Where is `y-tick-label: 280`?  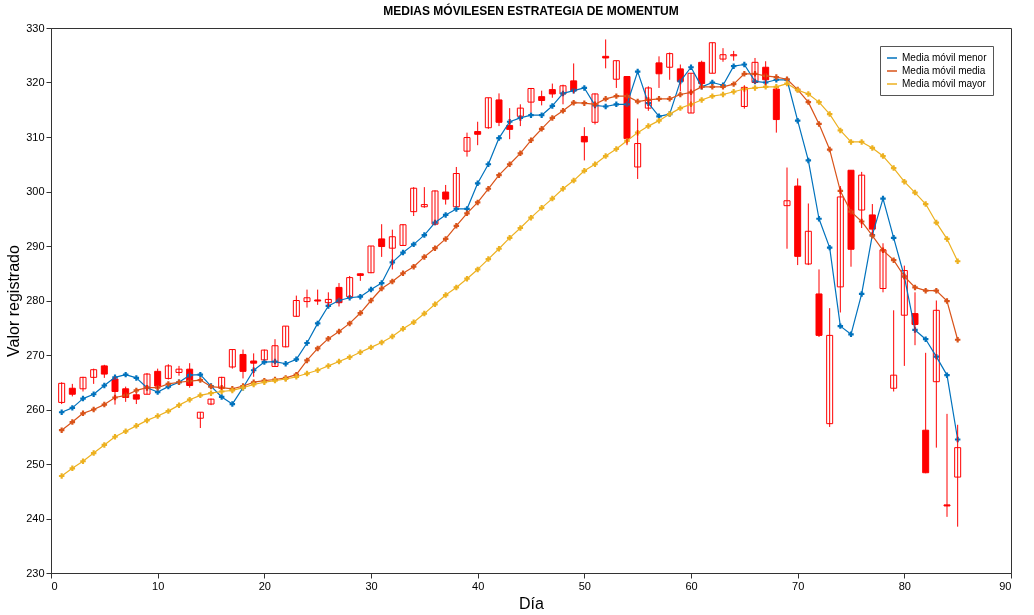 y-tick-label: 280 is located at coordinates (35, 300).